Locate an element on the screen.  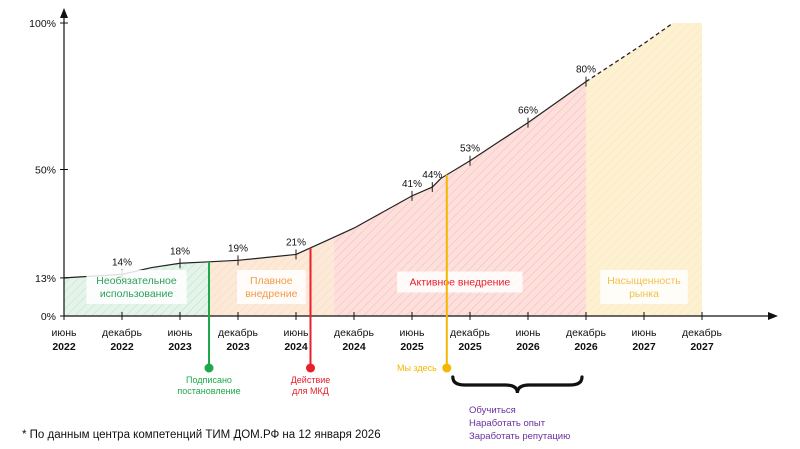
point-label: 21% is located at coordinates (296, 242).